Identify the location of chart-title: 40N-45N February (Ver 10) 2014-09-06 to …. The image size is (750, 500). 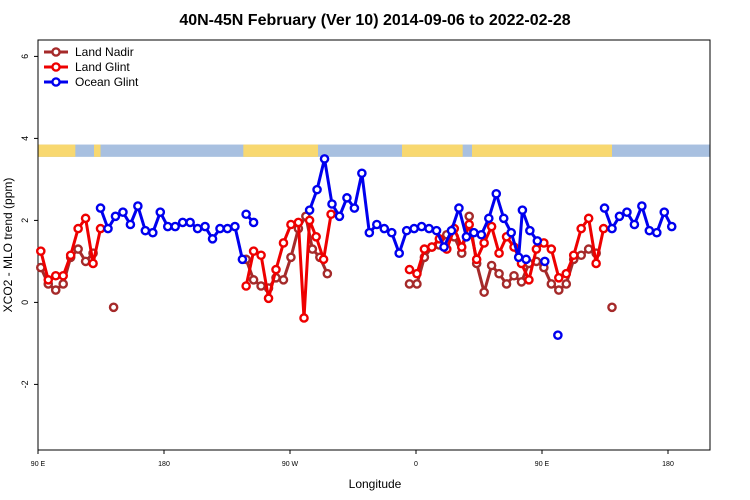
(374, 20).